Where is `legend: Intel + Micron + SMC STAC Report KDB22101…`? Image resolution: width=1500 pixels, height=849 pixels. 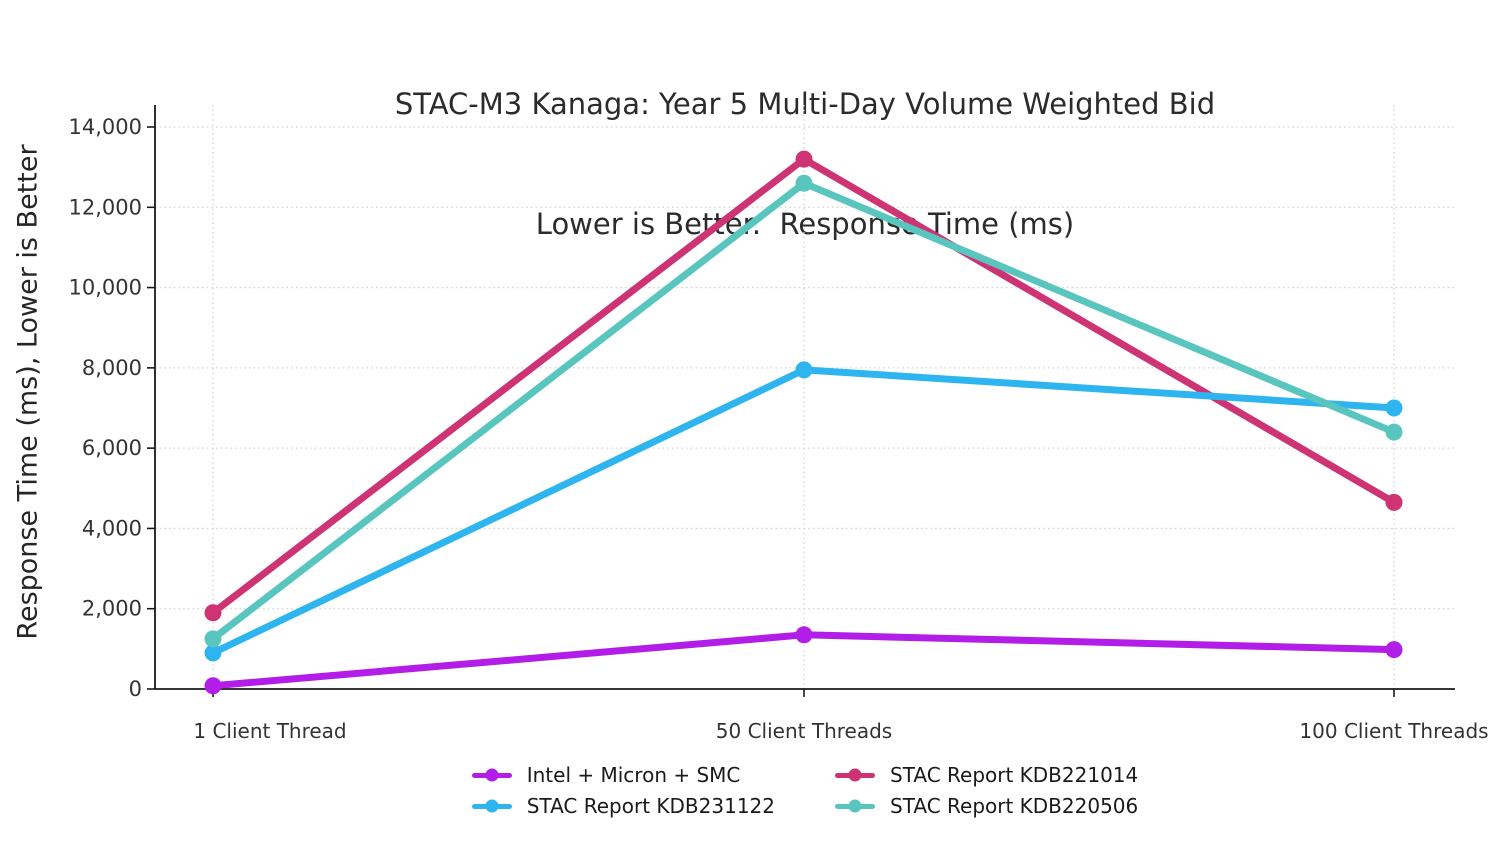 legend: Intel + Micron + SMC STAC Report KDB22101… is located at coordinates (805, 790).